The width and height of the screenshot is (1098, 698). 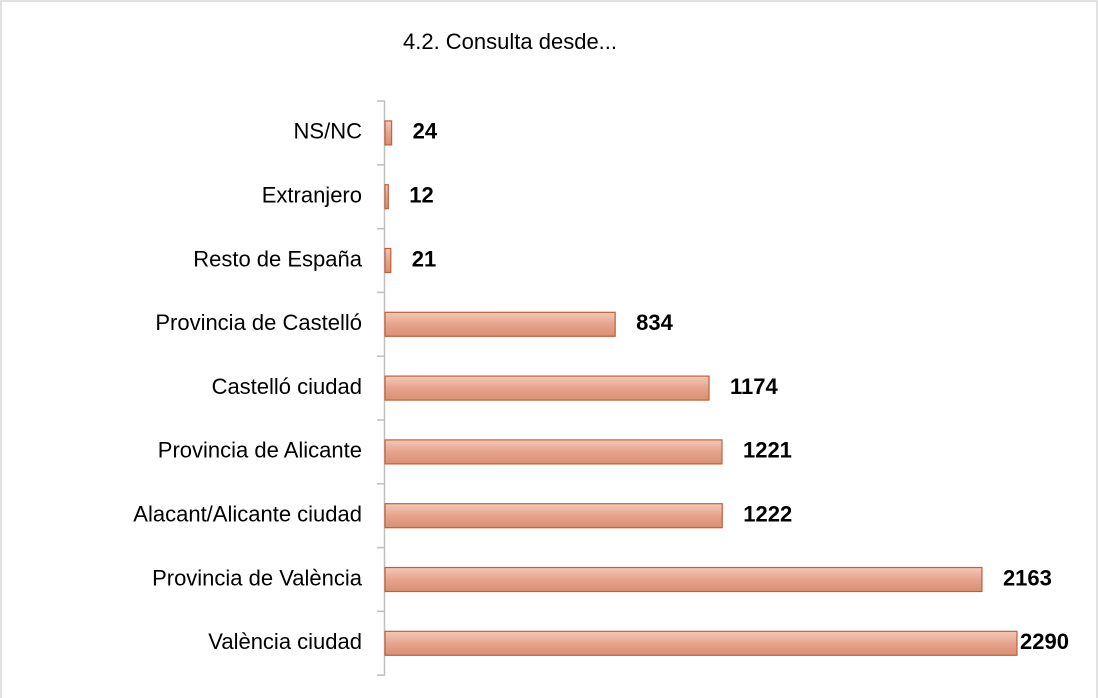 I want to click on y-tick-label: València ciudad, so click(x=285, y=641).